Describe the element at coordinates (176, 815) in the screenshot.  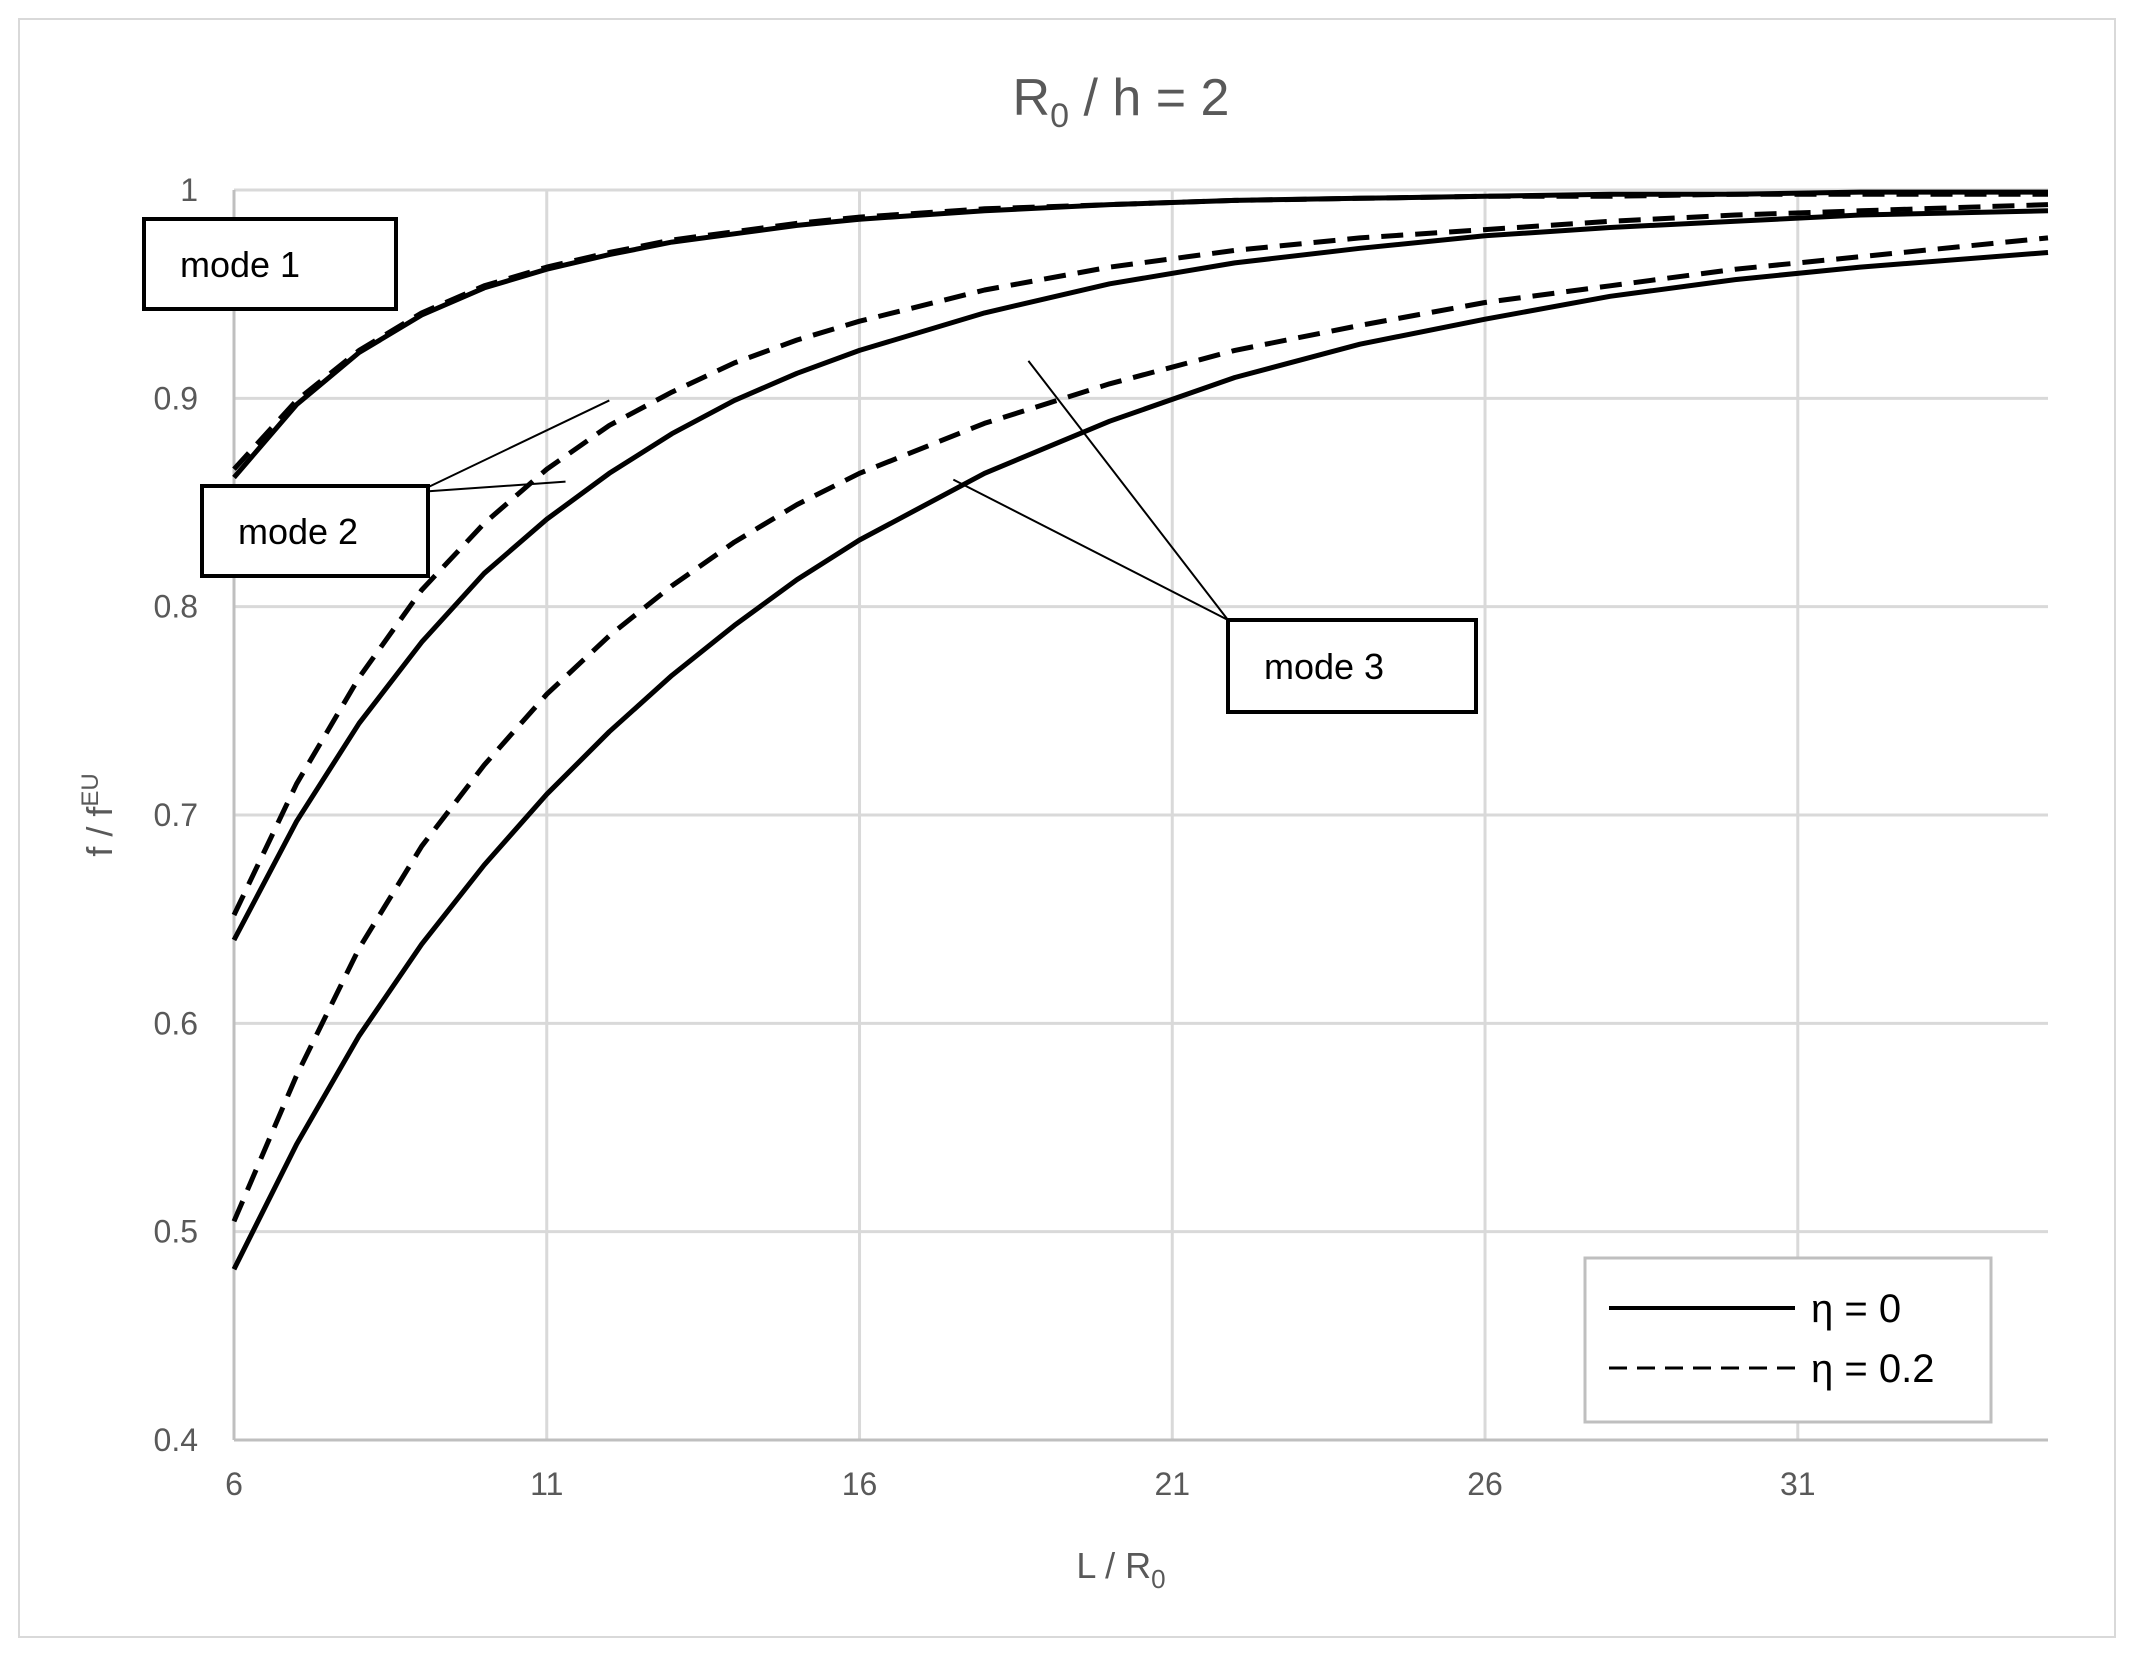
I see `y-tick-label: 0.7` at that location.